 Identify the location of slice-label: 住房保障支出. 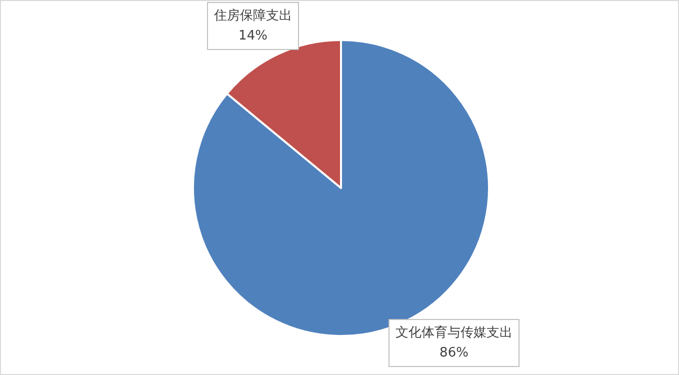
(252, 16).